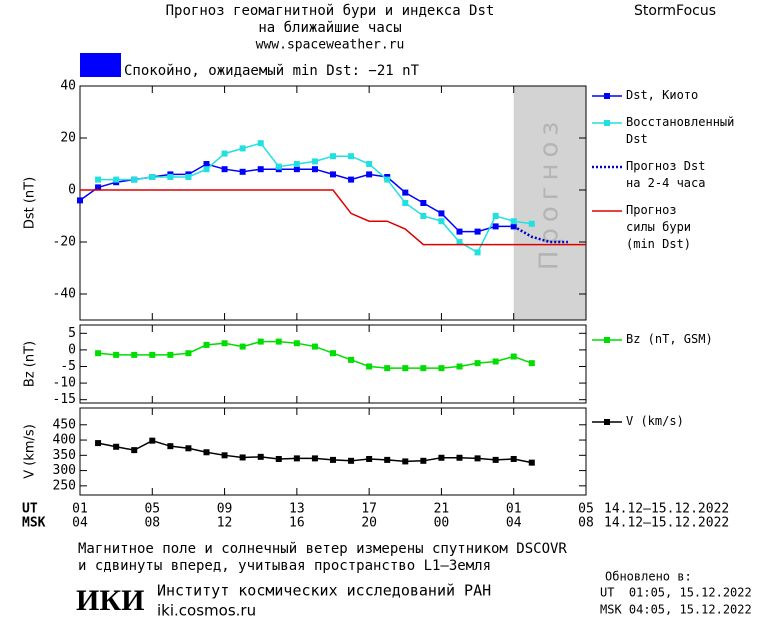 Image resolution: width=760 pixels, height=620 pixels. I want to click on updated: Обновлено в:, so click(648, 577).